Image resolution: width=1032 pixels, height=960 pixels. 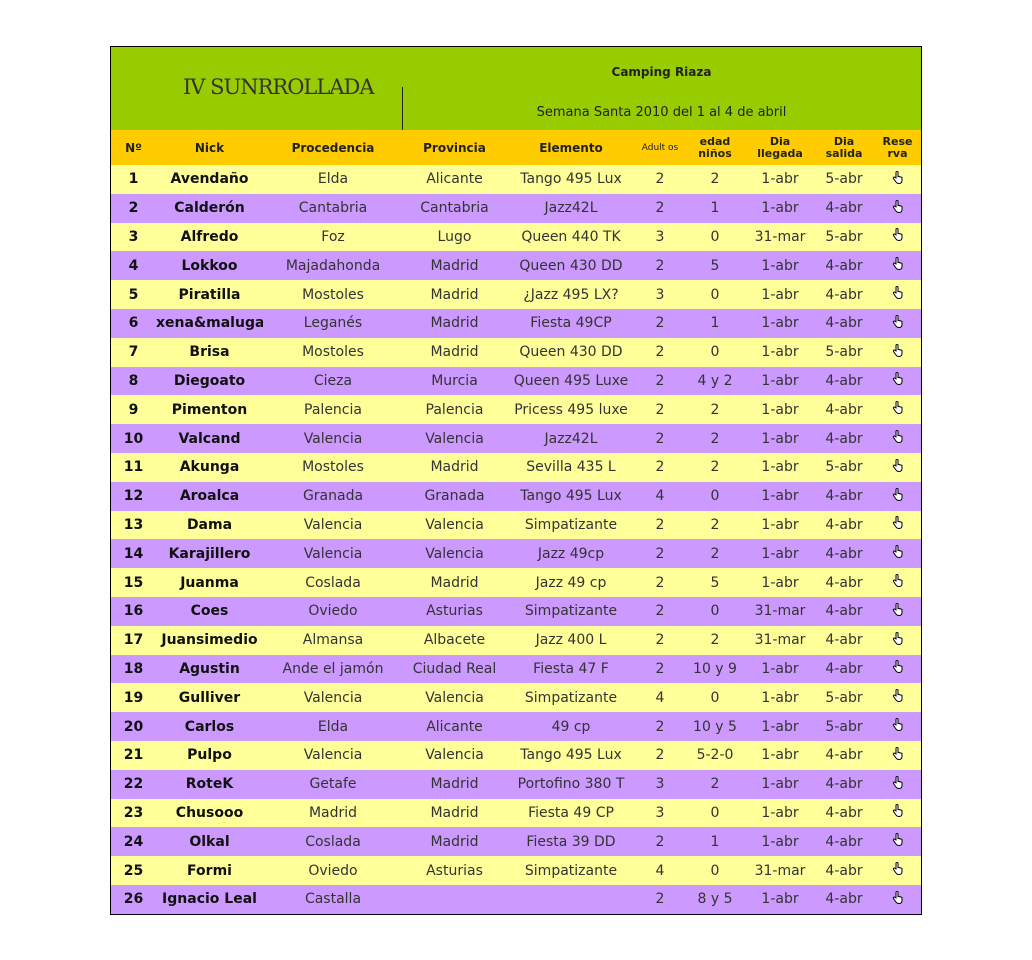 What do you see at coordinates (454, 554) in the screenshot?
I see `cell-provincia: Valencia` at bounding box center [454, 554].